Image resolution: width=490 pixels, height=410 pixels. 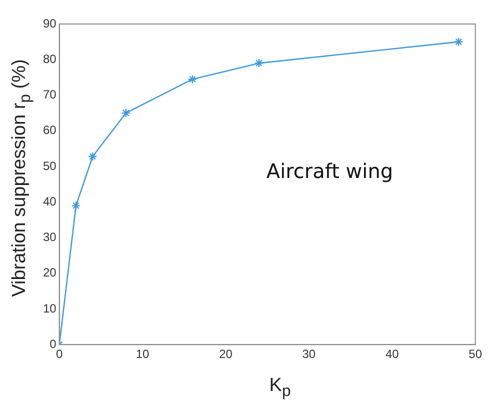 I want to click on x-tick-label: 10, so click(x=143, y=354).